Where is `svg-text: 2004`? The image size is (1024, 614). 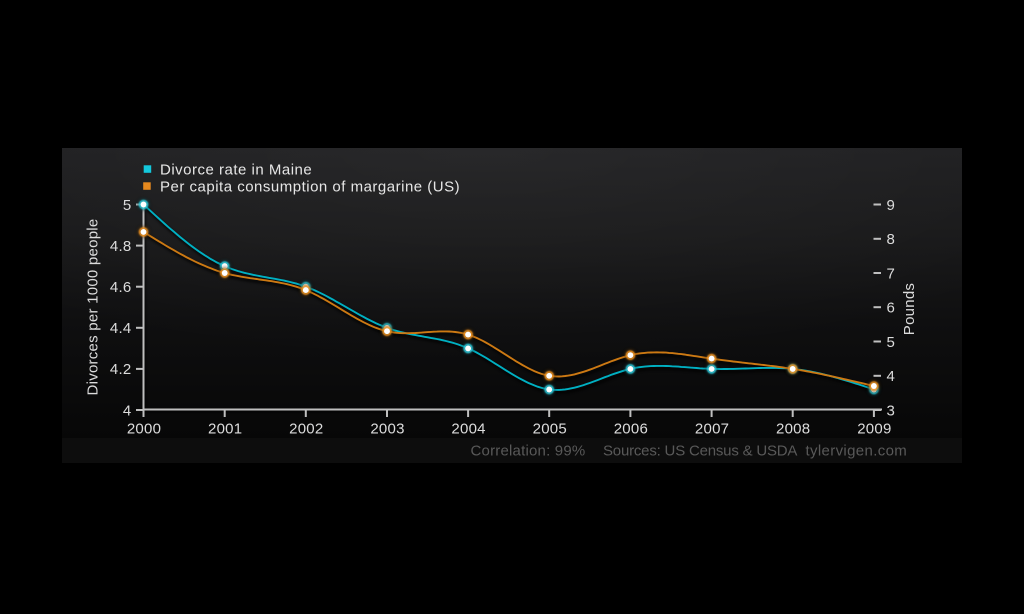 svg-text: 2004 is located at coordinates (468, 429).